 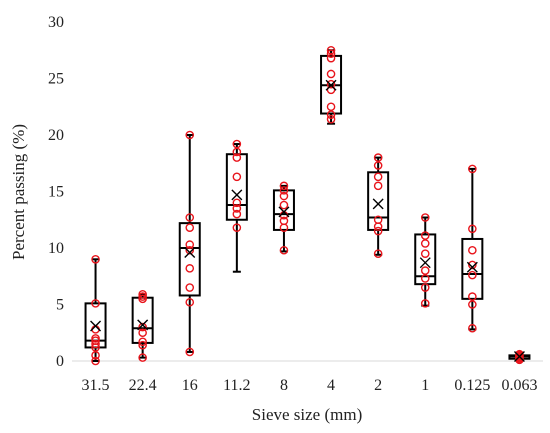 What do you see at coordinates (60, 305) in the screenshot?
I see `y-tick-label: 5` at bounding box center [60, 305].